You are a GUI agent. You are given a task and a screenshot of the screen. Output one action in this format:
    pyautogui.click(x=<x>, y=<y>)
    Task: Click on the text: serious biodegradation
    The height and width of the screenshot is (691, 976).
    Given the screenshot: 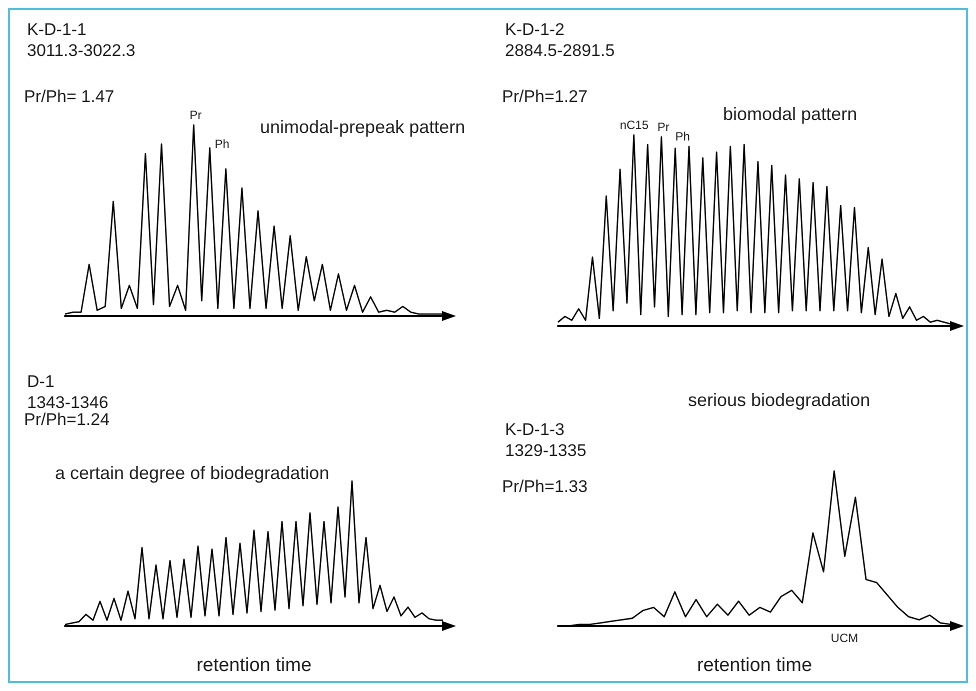 What is the action you would take?
    pyautogui.click(x=779, y=400)
    